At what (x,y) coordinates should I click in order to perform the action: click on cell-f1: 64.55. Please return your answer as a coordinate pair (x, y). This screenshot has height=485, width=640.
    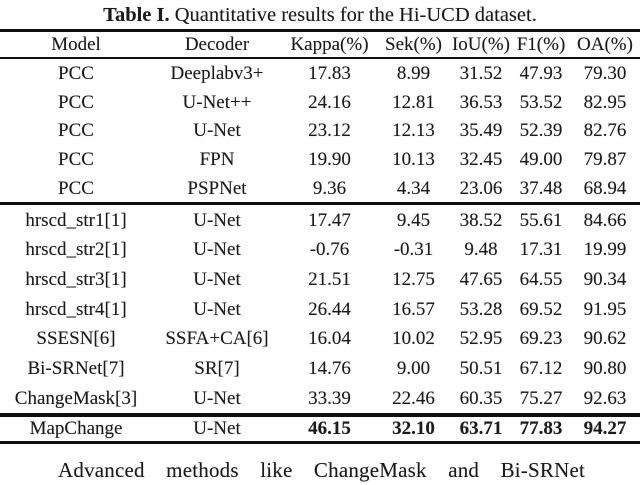
    Looking at the image, I should click on (541, 280).